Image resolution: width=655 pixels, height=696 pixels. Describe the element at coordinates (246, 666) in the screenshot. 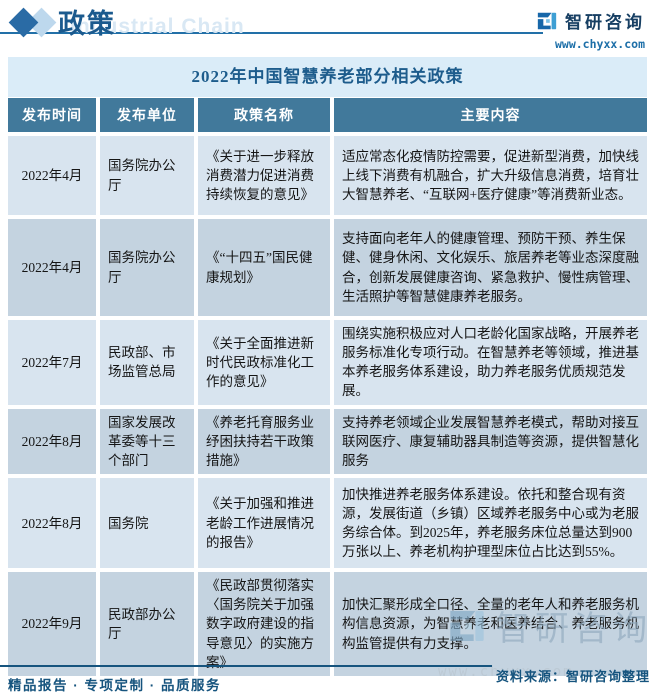

I see `footer-divider` at that location.